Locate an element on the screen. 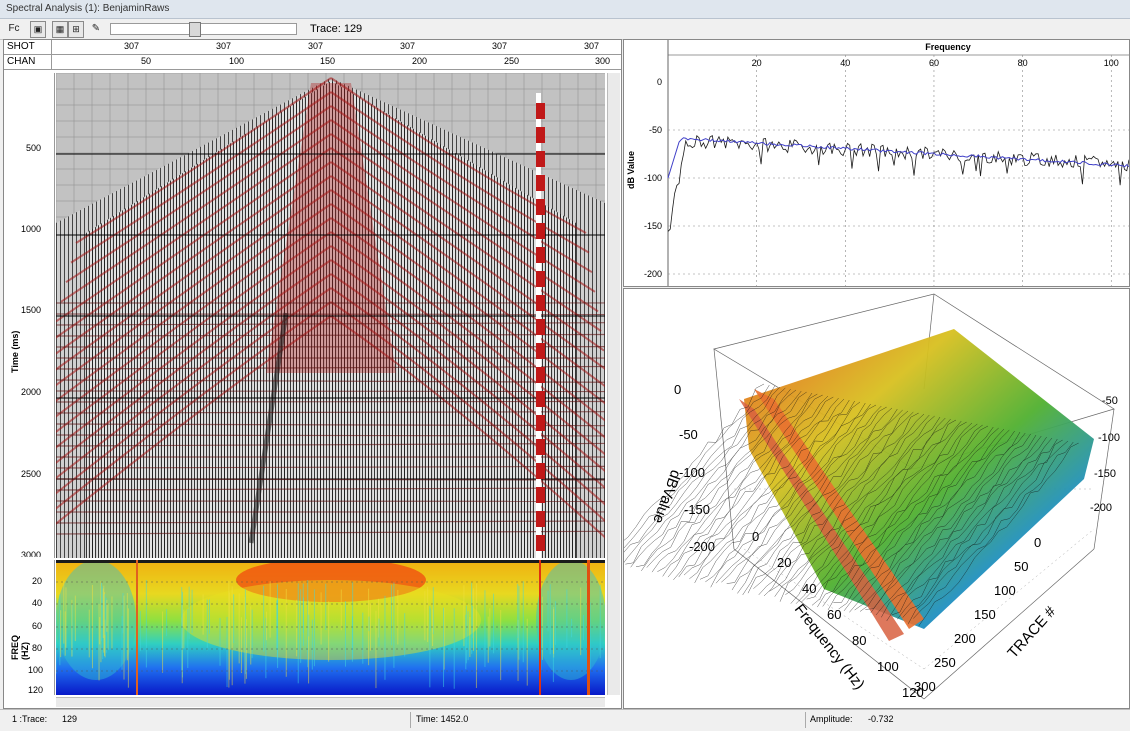 The width and height of the screenshot is (1130, 731). status-trace-value: 129 is located at coordinates (69, 719).